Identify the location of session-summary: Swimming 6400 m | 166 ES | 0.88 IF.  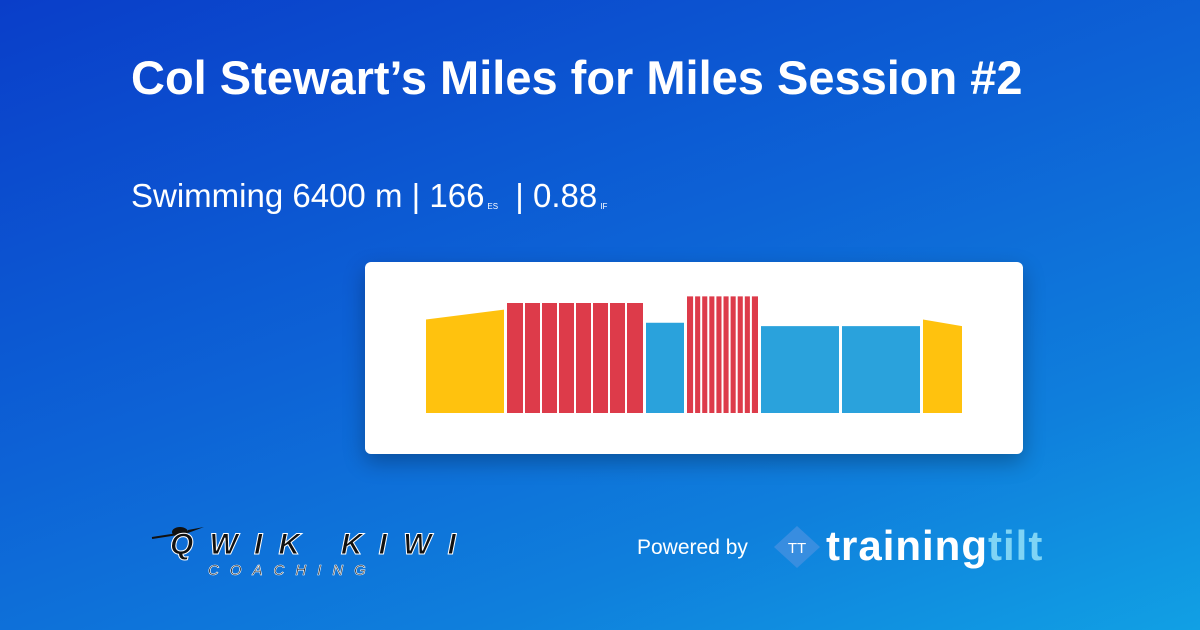
(373, 201).